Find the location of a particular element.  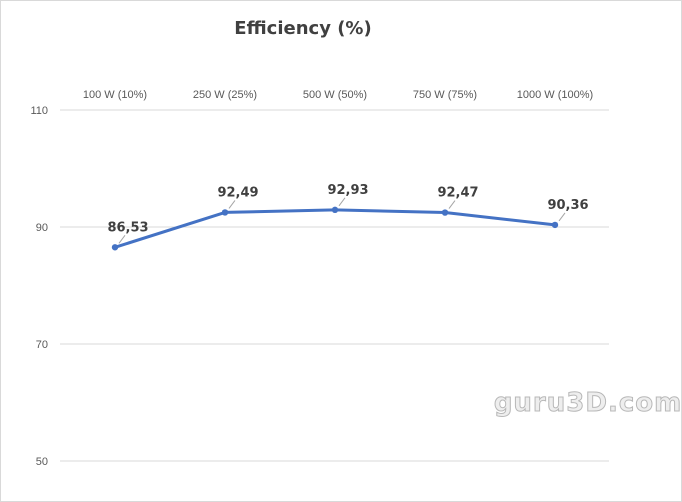

data-label: 92,47 is located at coordinates (457, 193).